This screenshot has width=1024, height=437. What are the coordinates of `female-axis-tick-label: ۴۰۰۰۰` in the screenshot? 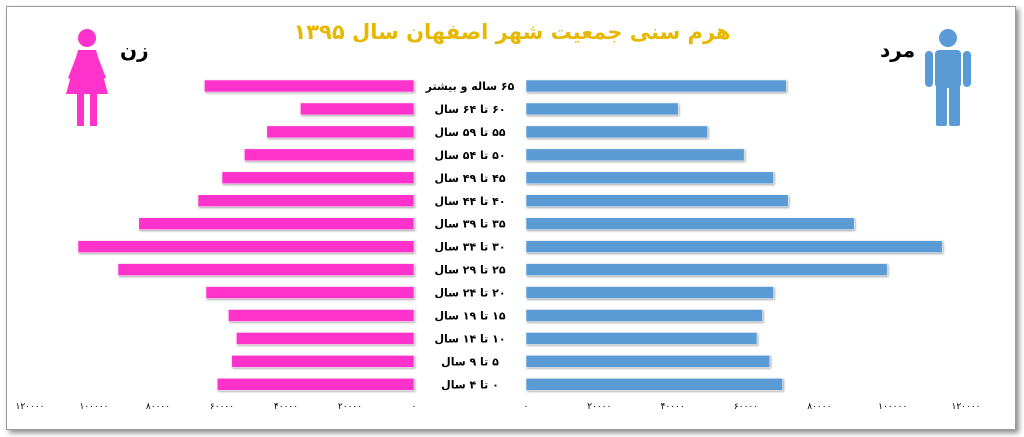 It's located at (286, 407).